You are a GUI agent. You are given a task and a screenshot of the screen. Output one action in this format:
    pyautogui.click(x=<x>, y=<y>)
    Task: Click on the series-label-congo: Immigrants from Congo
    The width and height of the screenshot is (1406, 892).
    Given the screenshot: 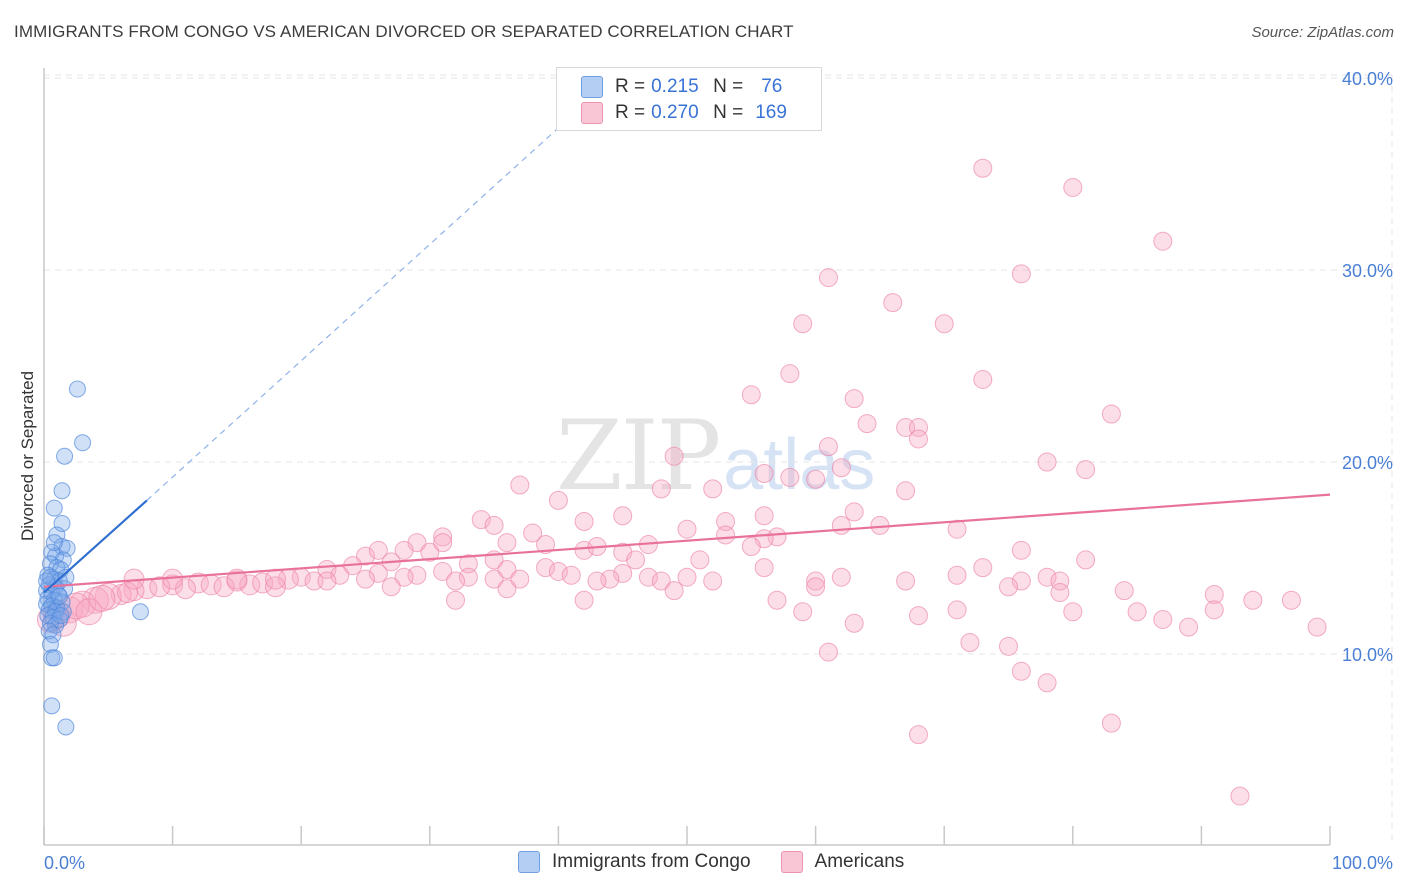 What is the action you would take?
    pyautogui.click(x=651, y=861)
    